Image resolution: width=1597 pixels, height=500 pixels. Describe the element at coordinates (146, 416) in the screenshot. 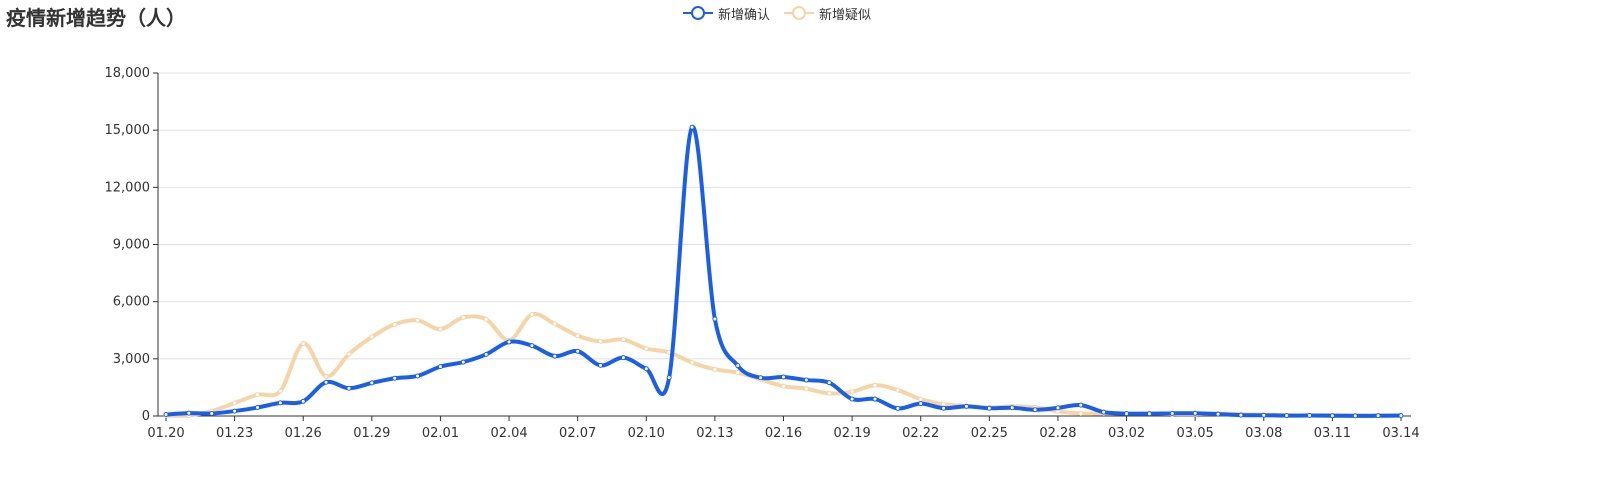

I see `y-tick-label: 0` at that location.